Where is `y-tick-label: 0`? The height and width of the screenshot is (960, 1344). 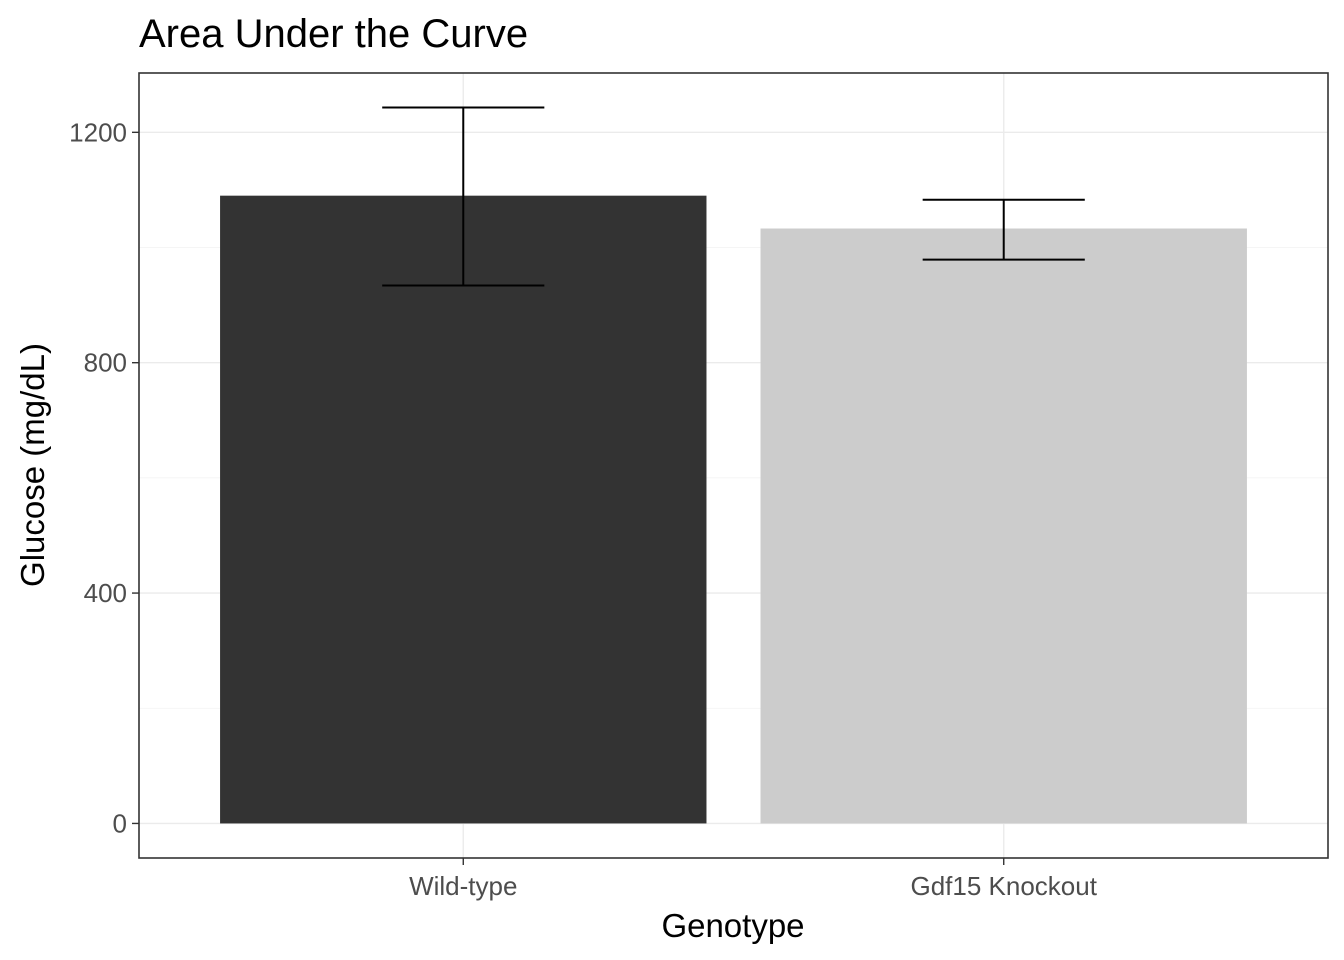 y-tick-label: 0 is located at coordinates (120, 823).